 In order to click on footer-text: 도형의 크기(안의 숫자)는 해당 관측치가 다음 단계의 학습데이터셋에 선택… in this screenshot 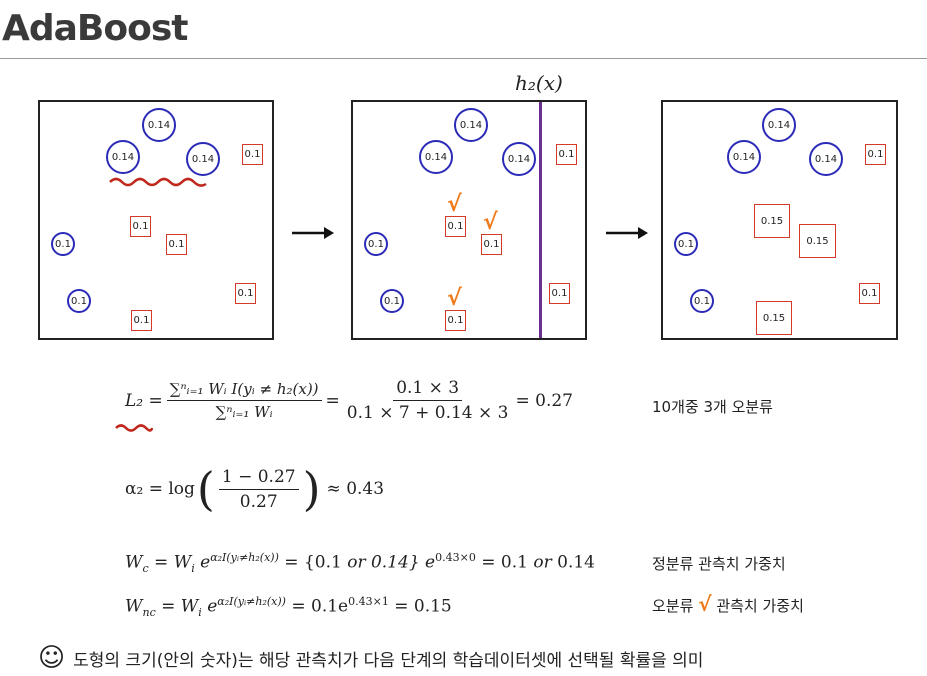, I will do `click(388, 660)`.